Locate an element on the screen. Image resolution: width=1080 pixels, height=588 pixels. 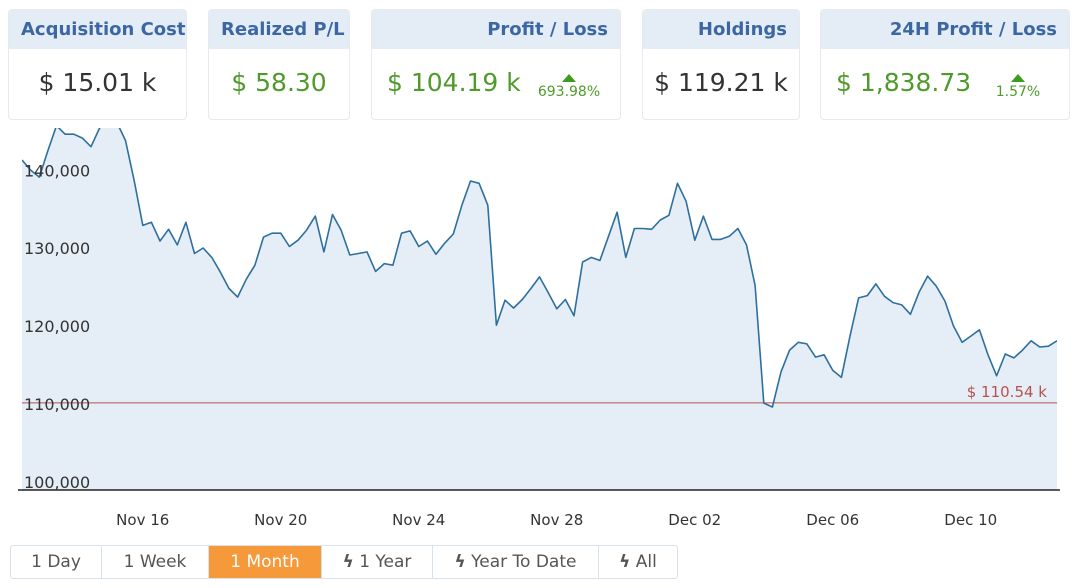
y-tick-label: 100,000 is located at coordinates (57, 482).